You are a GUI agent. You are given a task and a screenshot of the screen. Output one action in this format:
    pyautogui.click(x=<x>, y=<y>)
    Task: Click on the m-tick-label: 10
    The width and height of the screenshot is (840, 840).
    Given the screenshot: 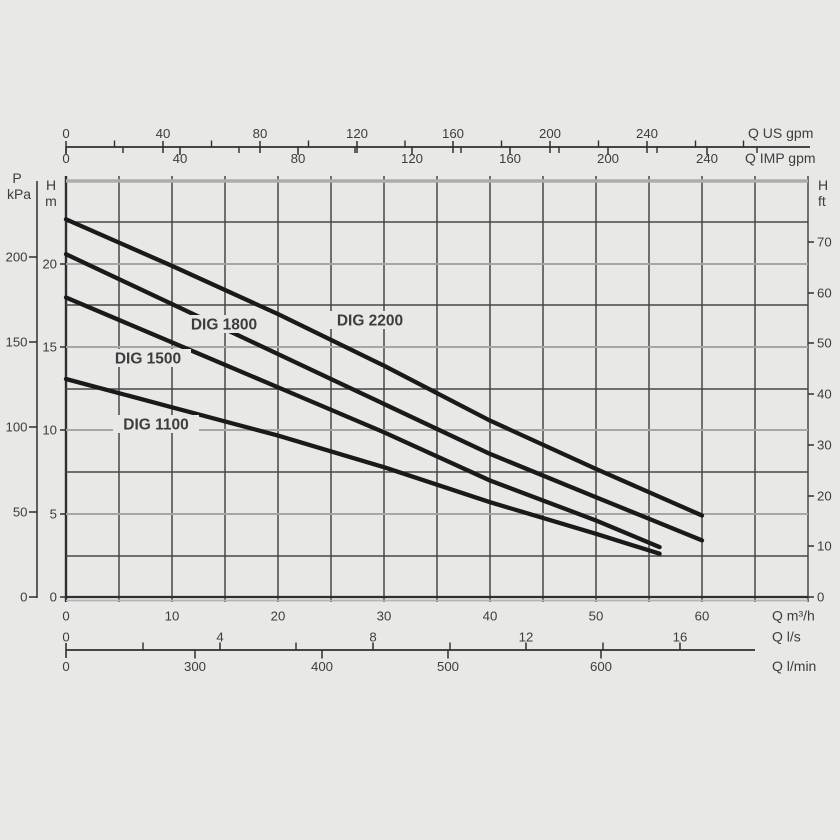 What is the action you would take?
    pyautogui.click(x=49, y=430)
    